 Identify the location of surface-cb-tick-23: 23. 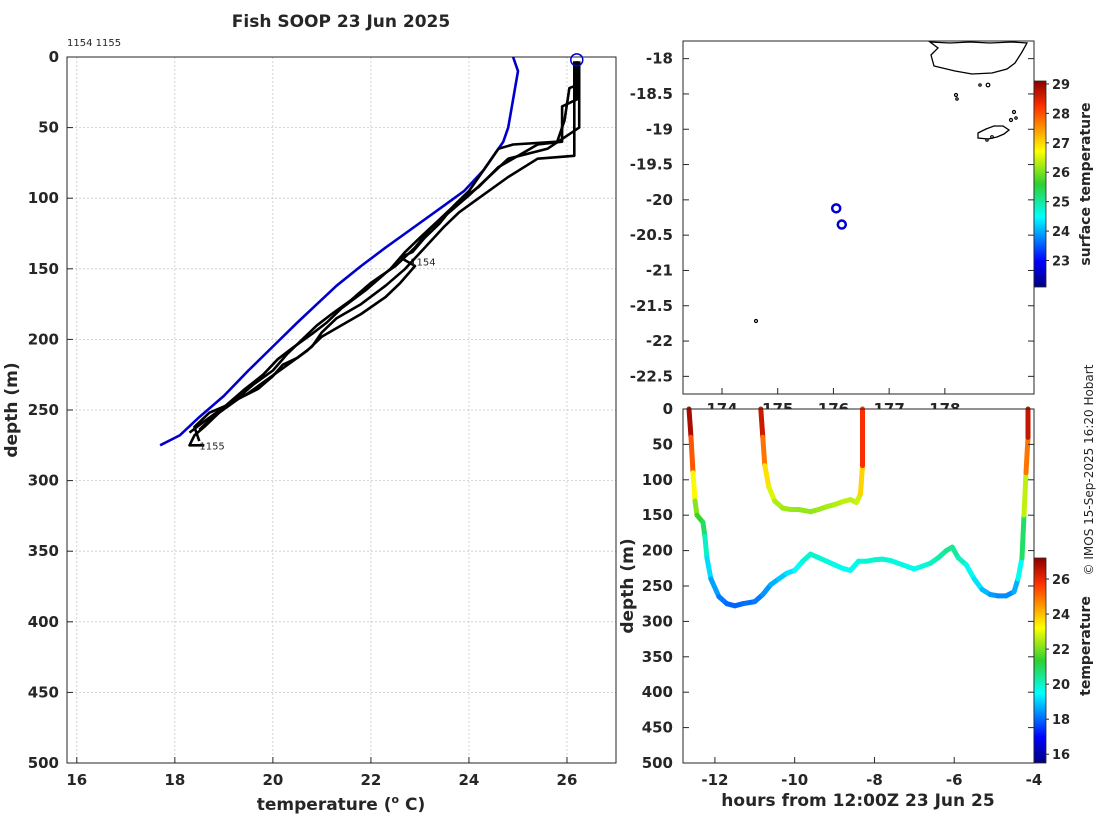
(1061, 262).